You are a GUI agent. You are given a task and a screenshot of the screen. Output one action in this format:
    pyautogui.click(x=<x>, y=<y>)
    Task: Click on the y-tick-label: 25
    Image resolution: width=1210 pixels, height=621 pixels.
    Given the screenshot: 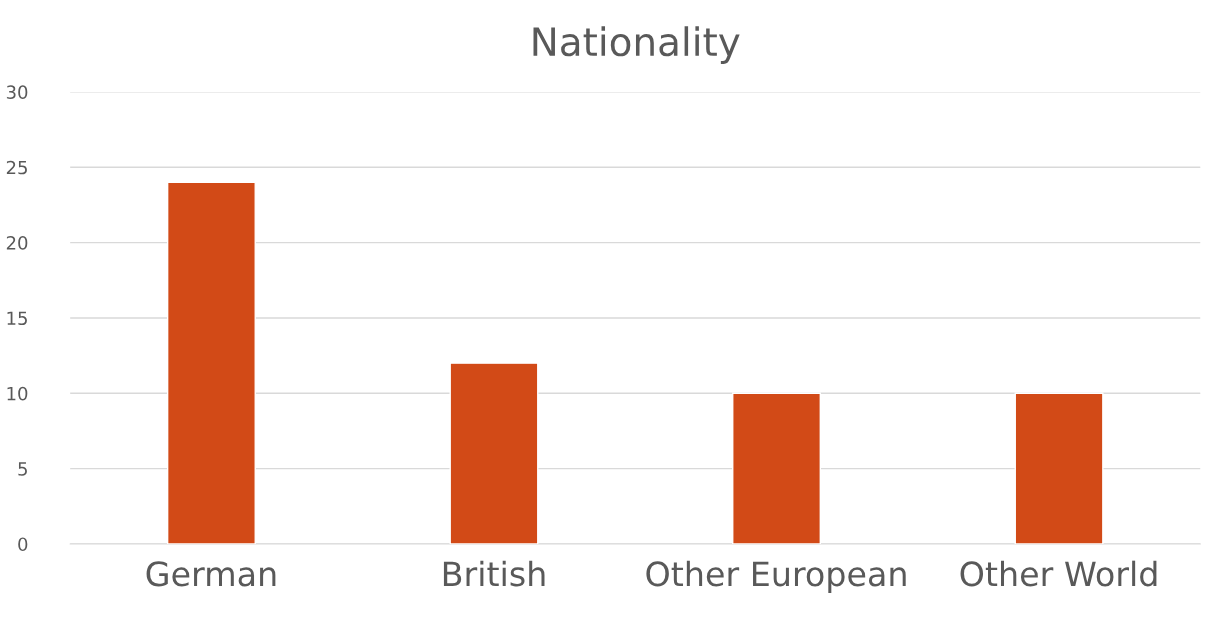 What is the action you would take?
    pyautogui.click(x=16, y=167)
    